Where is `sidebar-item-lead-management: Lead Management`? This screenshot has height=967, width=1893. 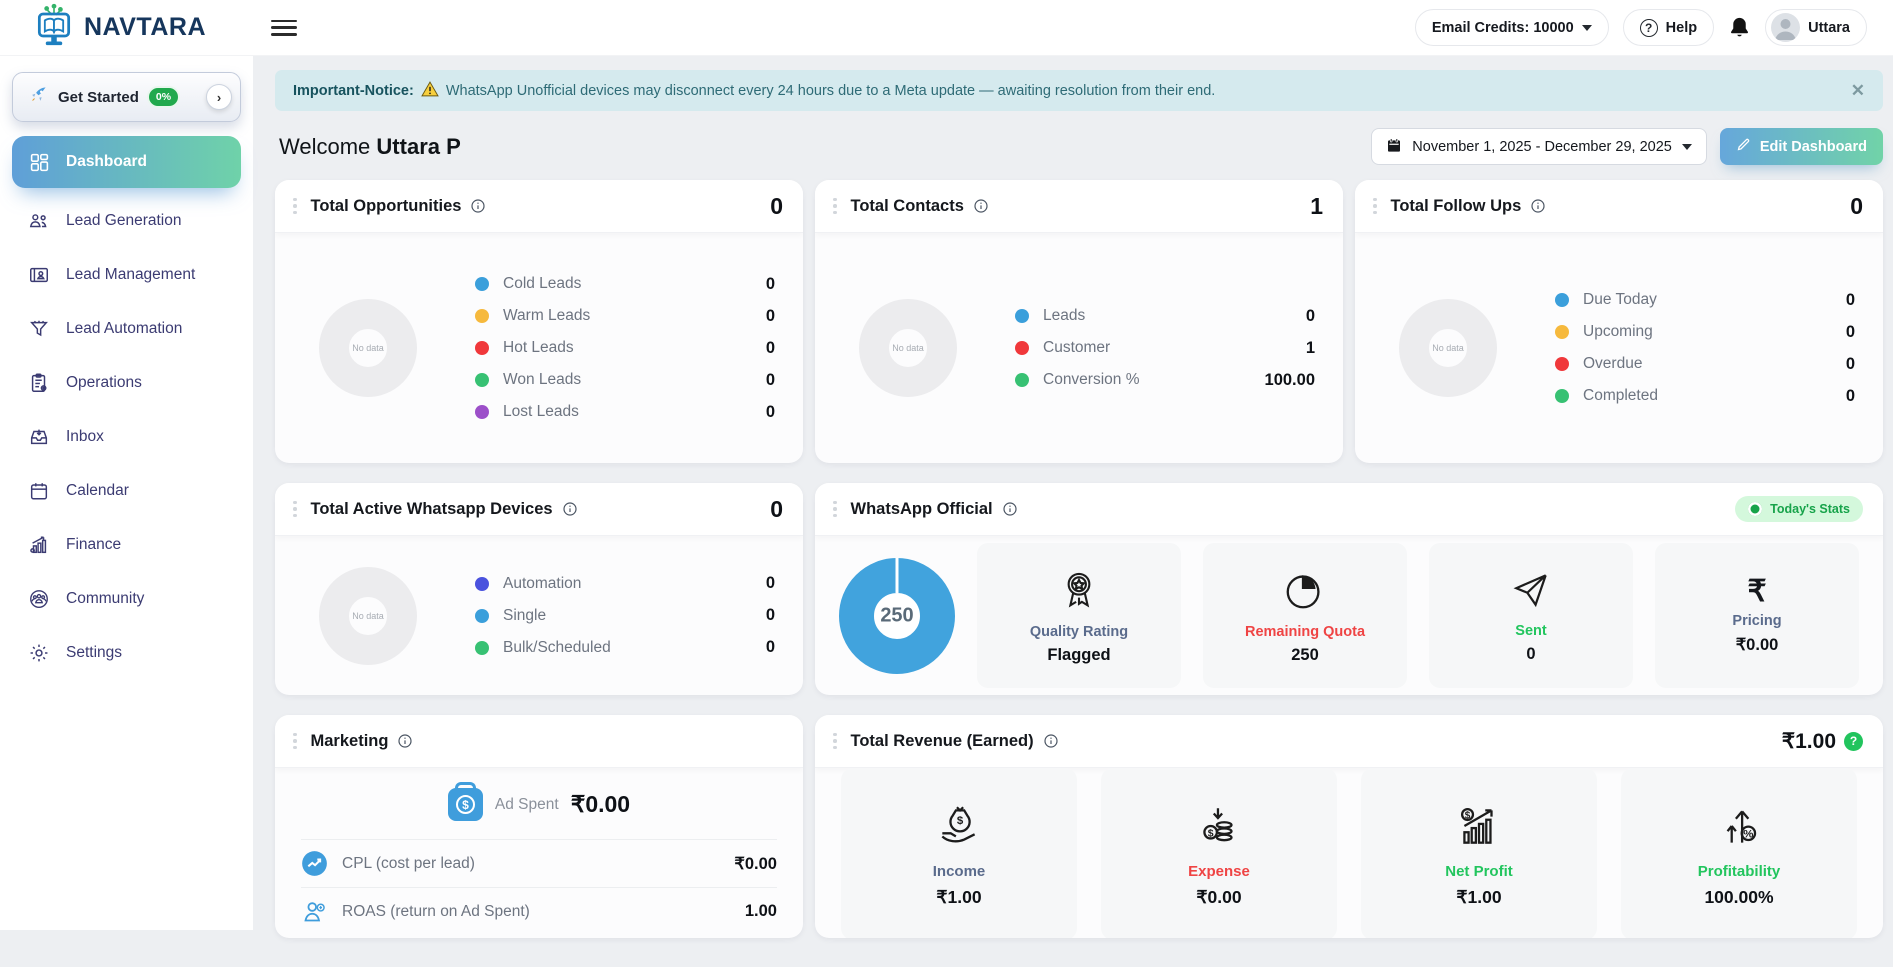 sidebar-item-lead-management: Lead Management is located at coordinates (126, 275).